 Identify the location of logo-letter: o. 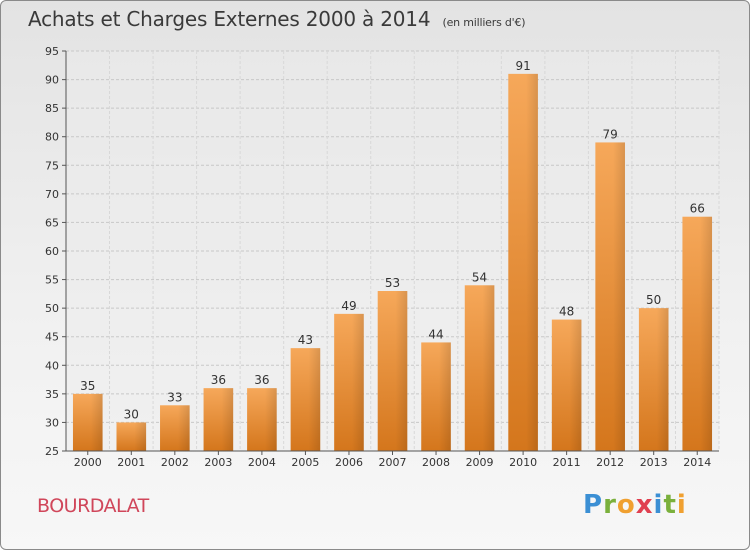
(626, 505).